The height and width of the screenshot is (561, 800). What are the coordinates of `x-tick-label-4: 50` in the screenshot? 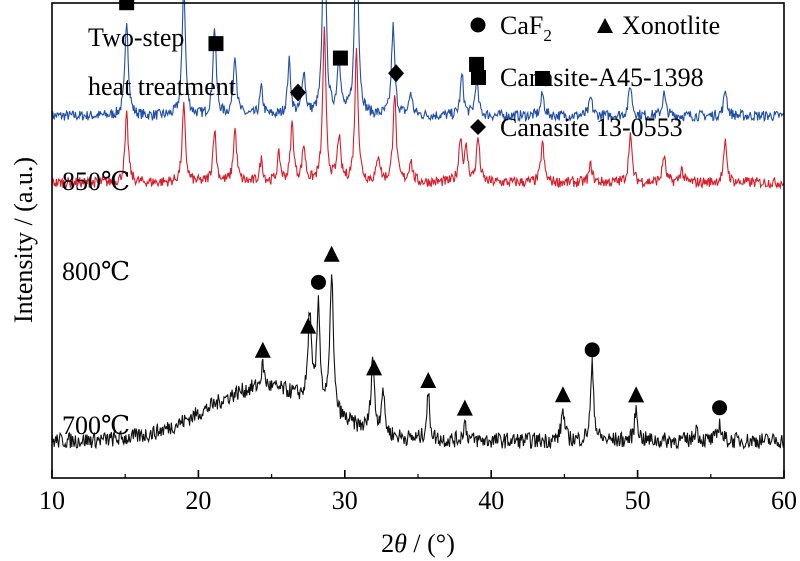 It's located at (638, 500).